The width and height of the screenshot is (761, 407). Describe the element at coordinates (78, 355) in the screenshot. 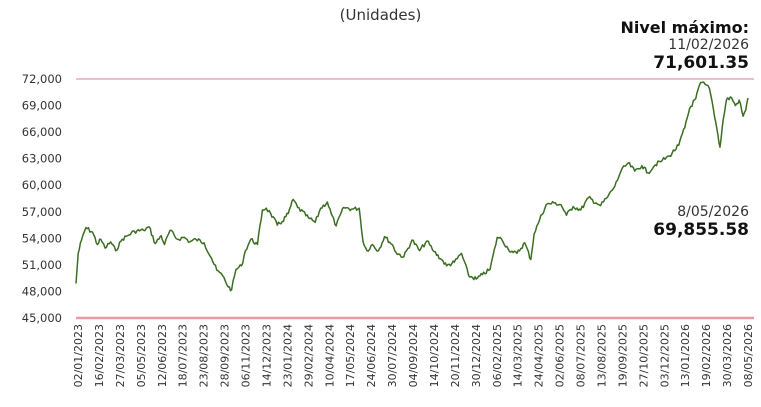

I see `x-tick-label: 02/01/2023` at that location.